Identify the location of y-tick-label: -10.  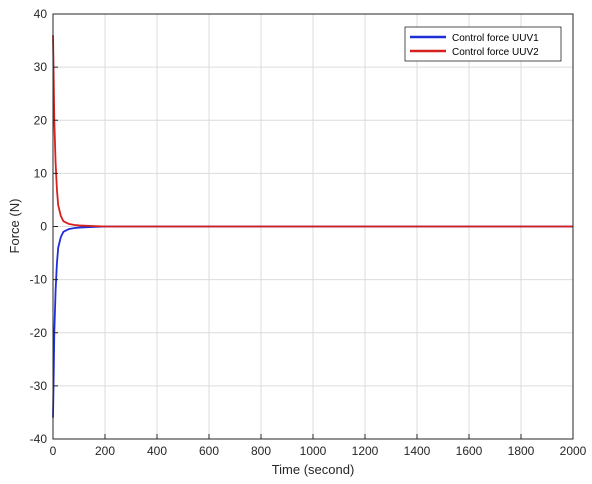
(39, 280).